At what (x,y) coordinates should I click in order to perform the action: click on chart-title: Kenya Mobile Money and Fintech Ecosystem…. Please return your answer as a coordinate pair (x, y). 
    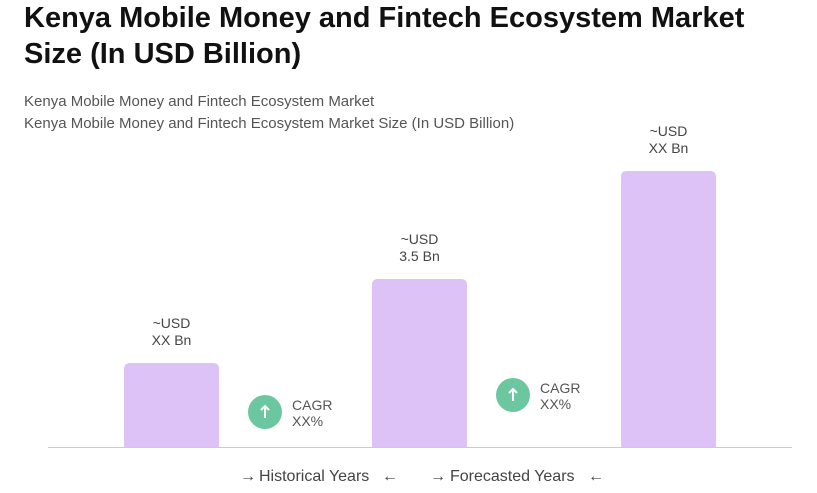
    Looking at the image, I should click on (384, 18).